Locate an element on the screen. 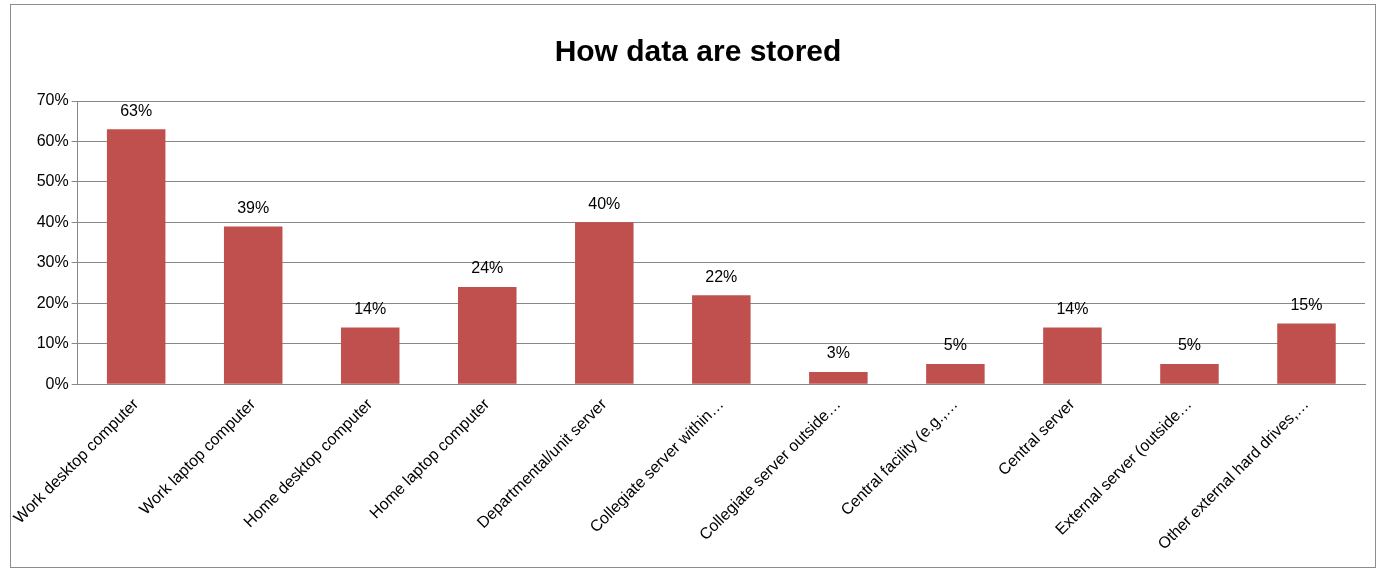 The image size is (1388, 572). data-label: 22% is located at coordinates (721, 276).